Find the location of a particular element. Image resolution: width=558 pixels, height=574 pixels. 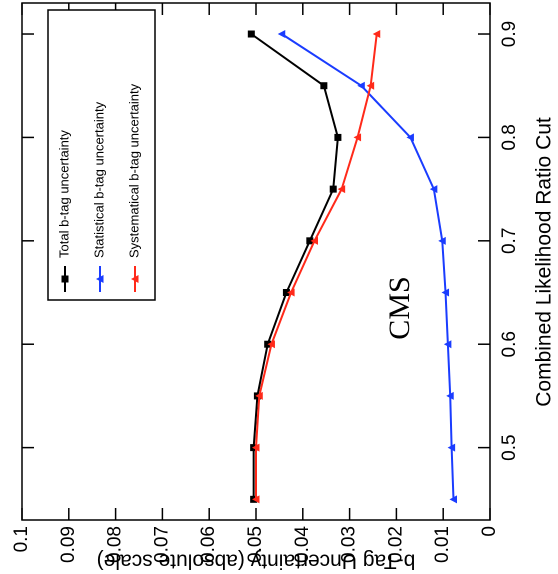

x-tick-label: 0.8 is located at coordinates (509, 137).